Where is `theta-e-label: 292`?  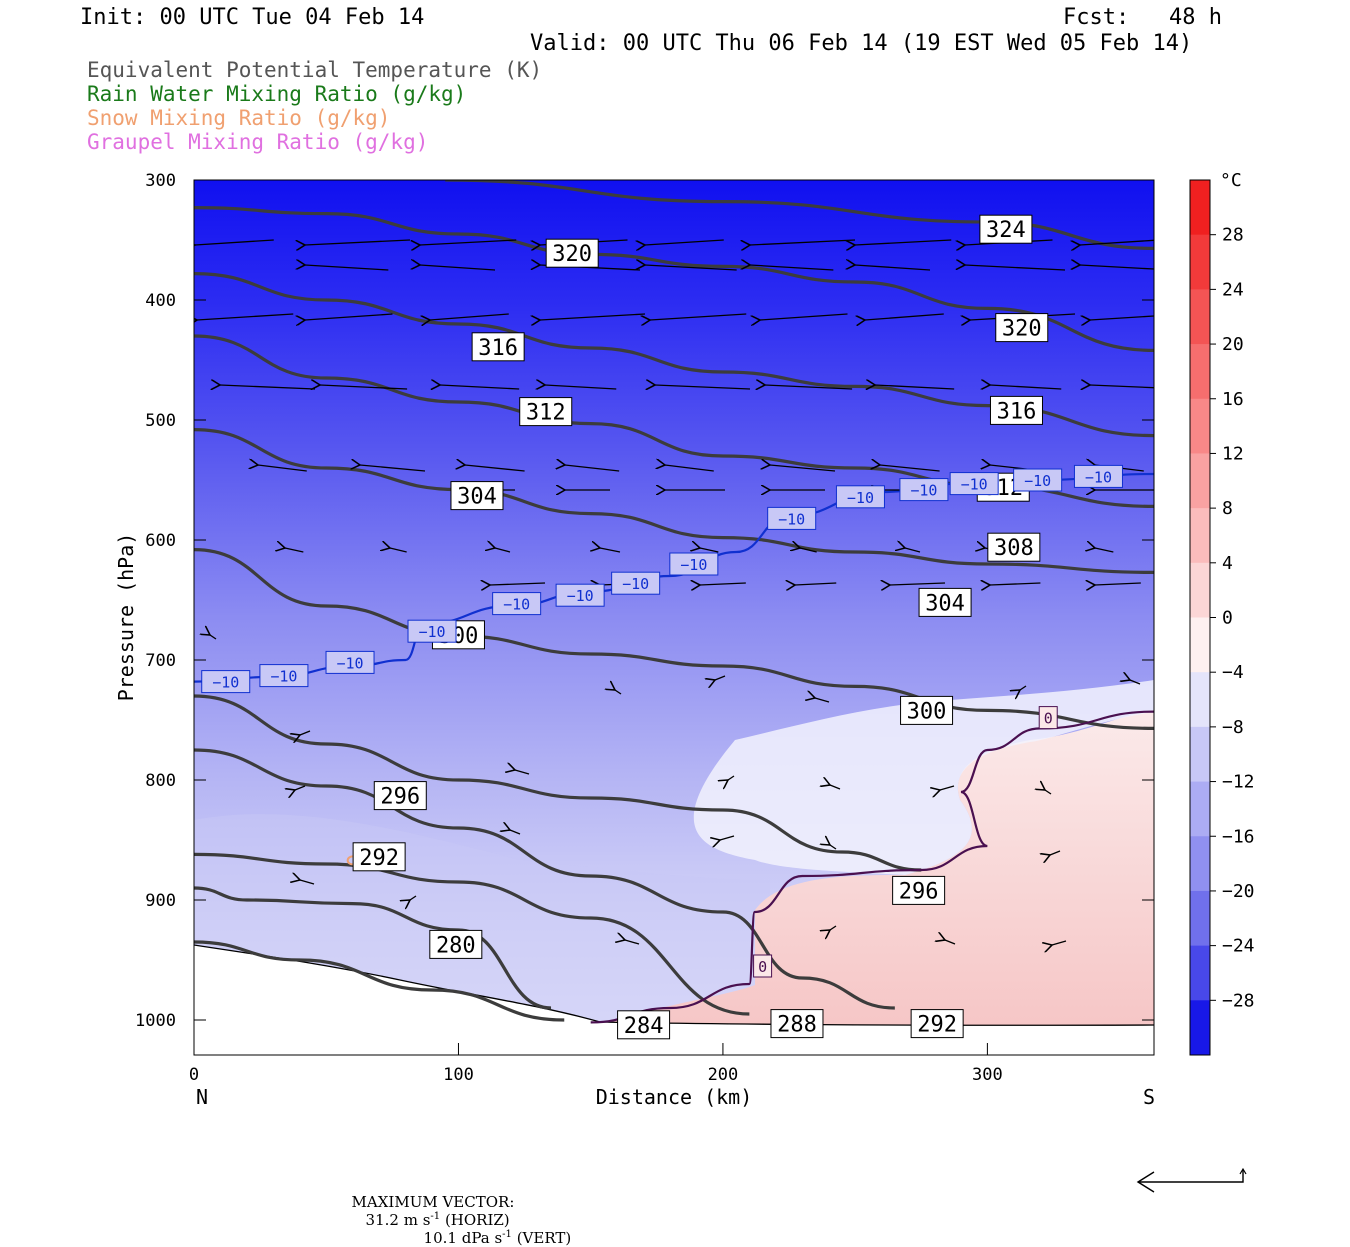
theta-e-label: 292 is located at coordinates (937, 1024).